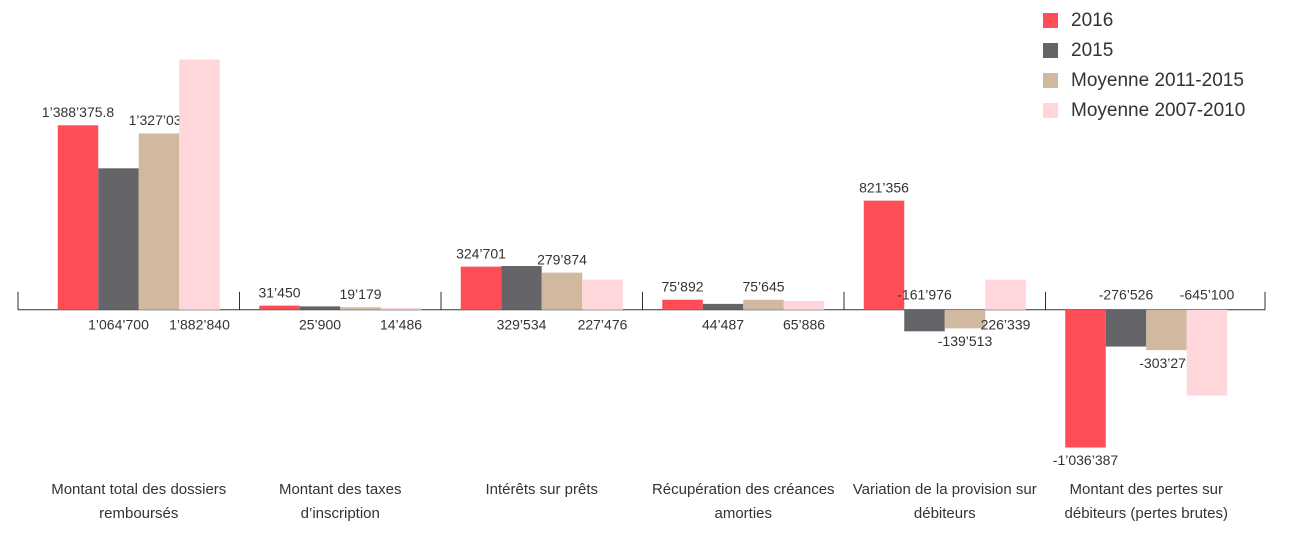 This screenshot has width=1294, height=533. What do you see at coordinates (965, 341) in the screenshot?
I see `value-label: -139’513` at bounding box center [965, 341].